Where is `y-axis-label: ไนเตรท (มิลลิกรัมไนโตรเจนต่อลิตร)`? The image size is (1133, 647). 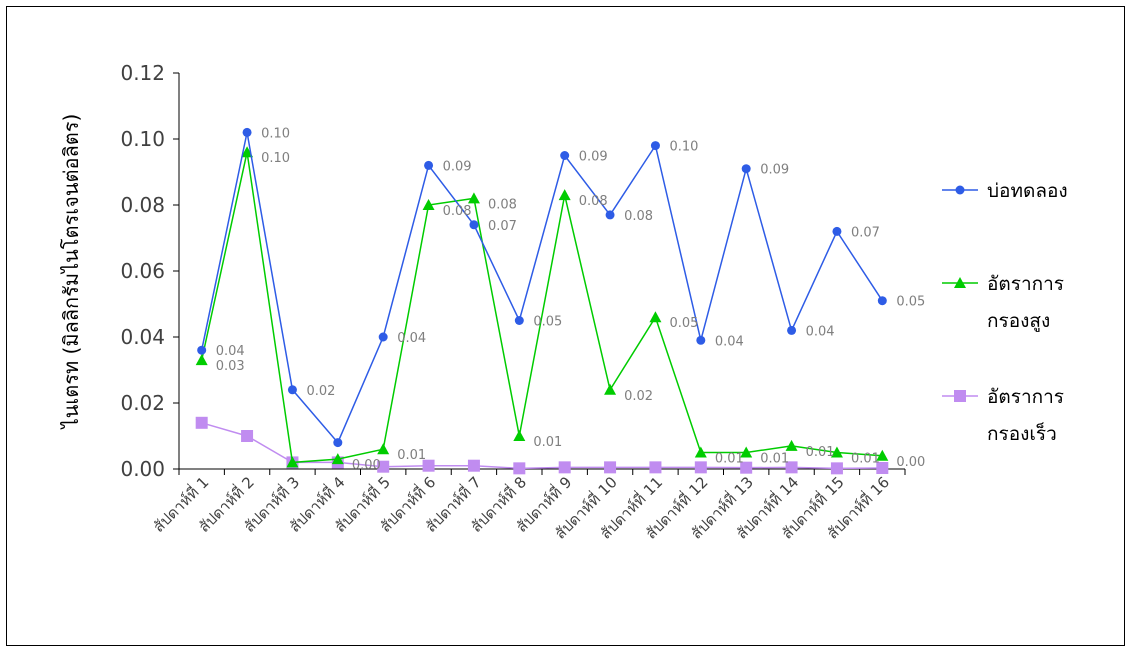
y-axis-label: ไนเตรท (มิลลิกรัมไนโตรเจนต่อลิตร) is located at coordinates (71, 272).